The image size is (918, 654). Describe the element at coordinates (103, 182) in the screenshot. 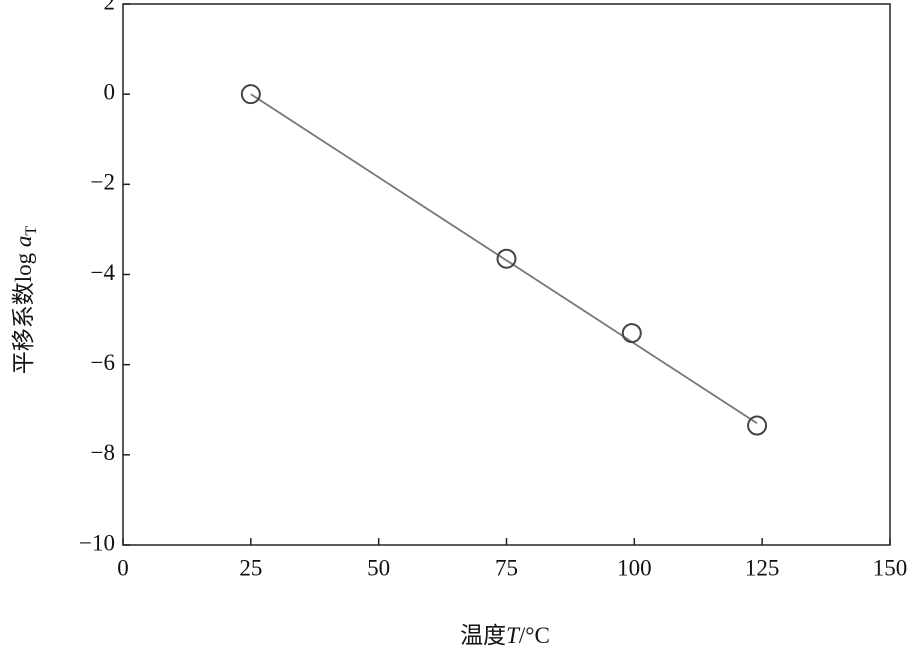

I see `y-tick-label: −2` at that location.